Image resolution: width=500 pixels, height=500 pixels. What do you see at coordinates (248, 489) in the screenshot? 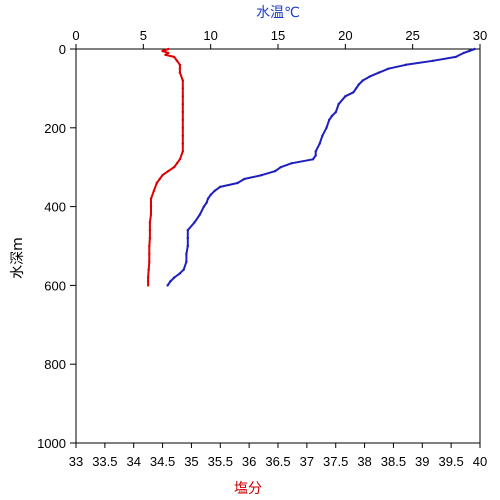
I see `bottom-axis-title: 塩分` at bounding box center [248, 489].